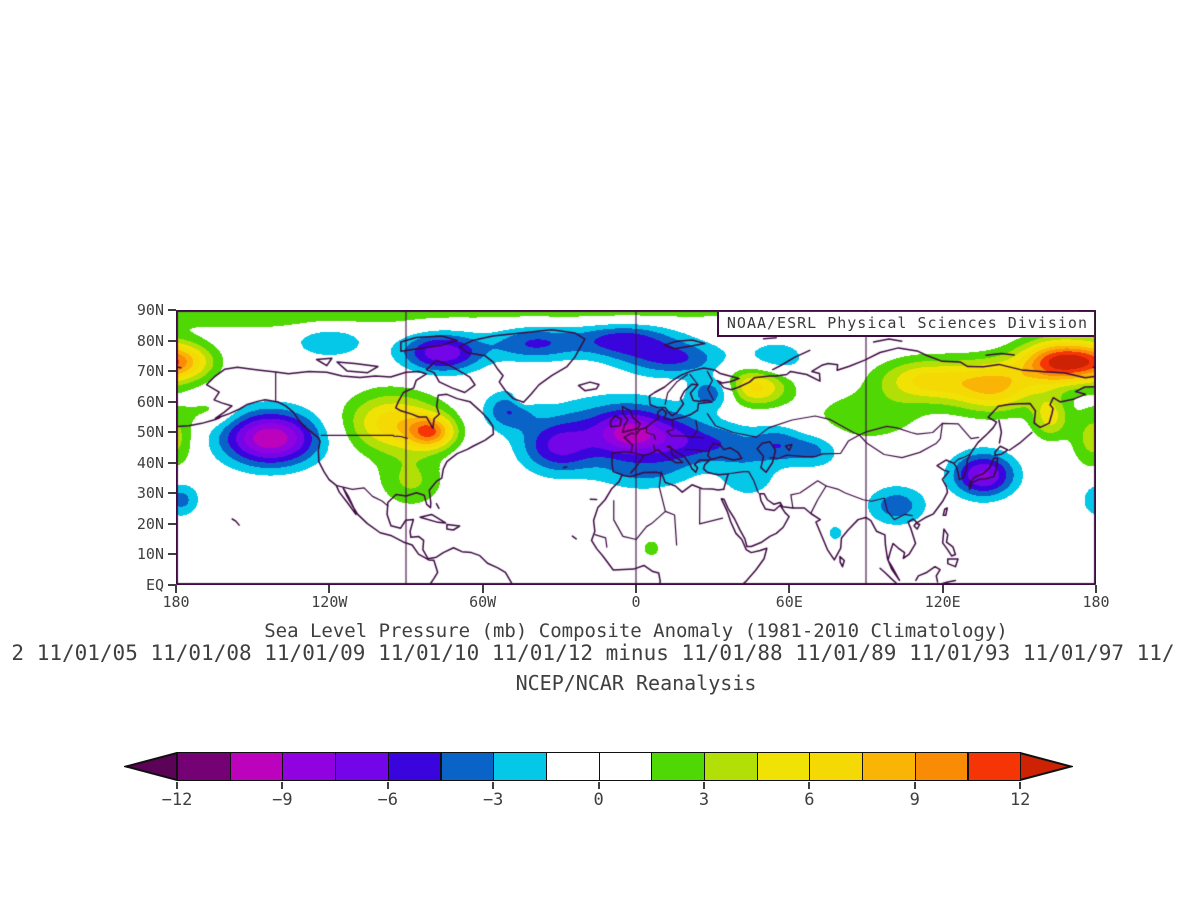  Describe the element at coordinates (636, 602) in the screenshot. I see `lon-tick-label: 0` at that location.